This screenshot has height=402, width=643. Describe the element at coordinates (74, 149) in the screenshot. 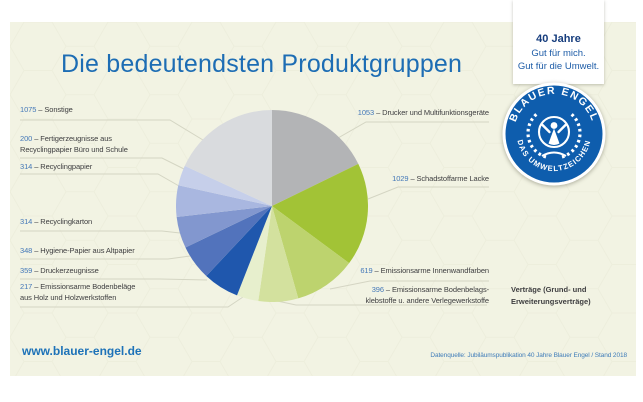

I see `callout-text: Recyclingpapier Büro und Schule` at that location.